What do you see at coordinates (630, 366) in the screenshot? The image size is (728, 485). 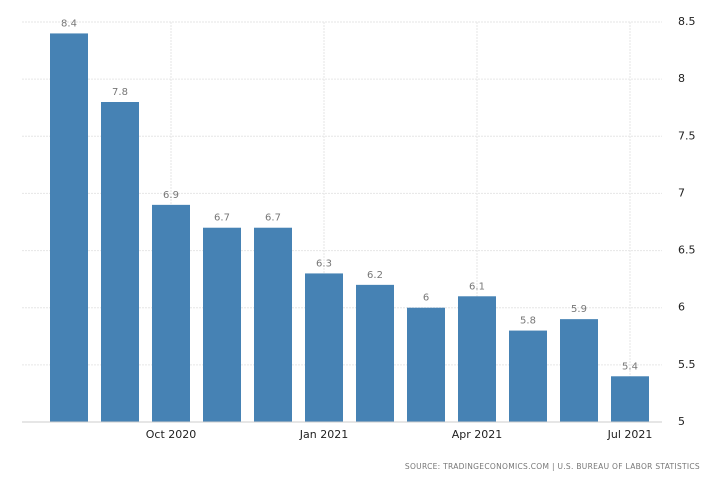 I see `value-label: 5.4` at bounding box center [630, 366].